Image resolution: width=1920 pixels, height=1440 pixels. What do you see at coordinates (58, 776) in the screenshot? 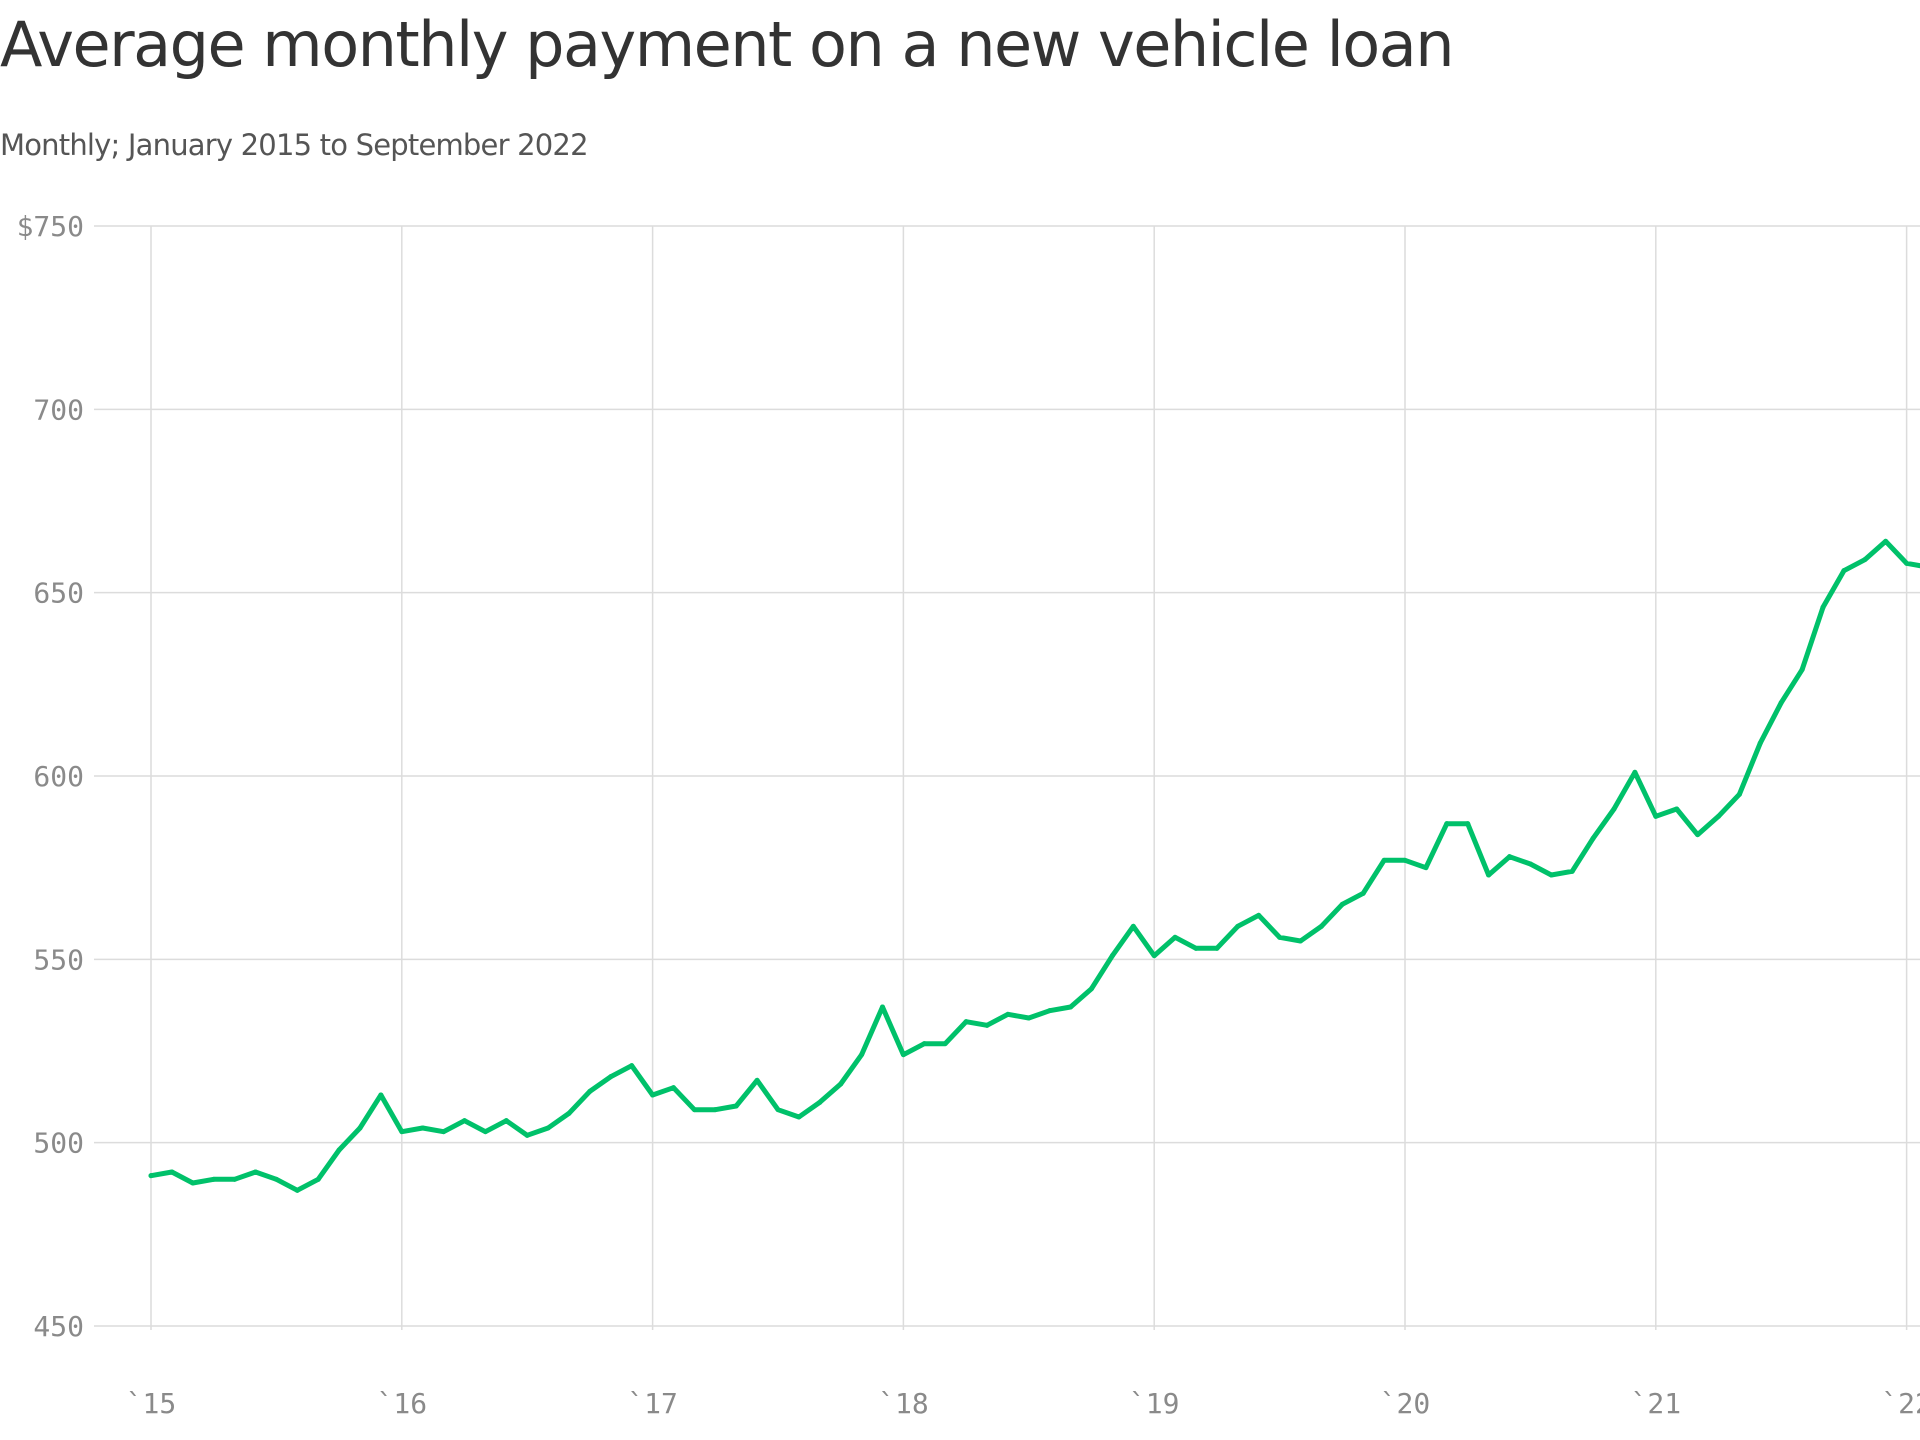
I see `y-tick-label: 600` at bounding box center [58, 776].